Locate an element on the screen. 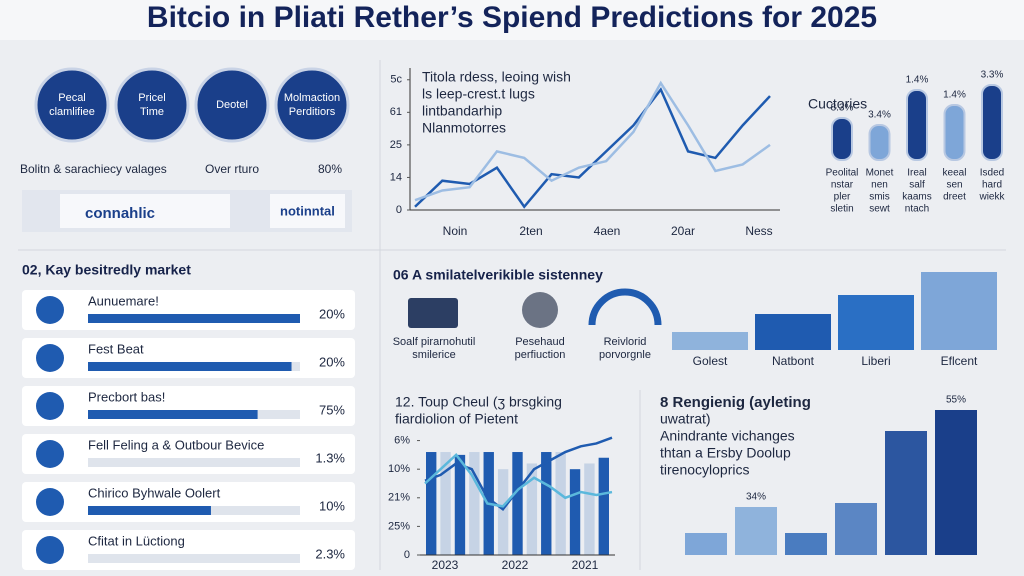 The width and height of the screenshot is (1024, 576). bar-name: nen is located at coordinates (879, 185).